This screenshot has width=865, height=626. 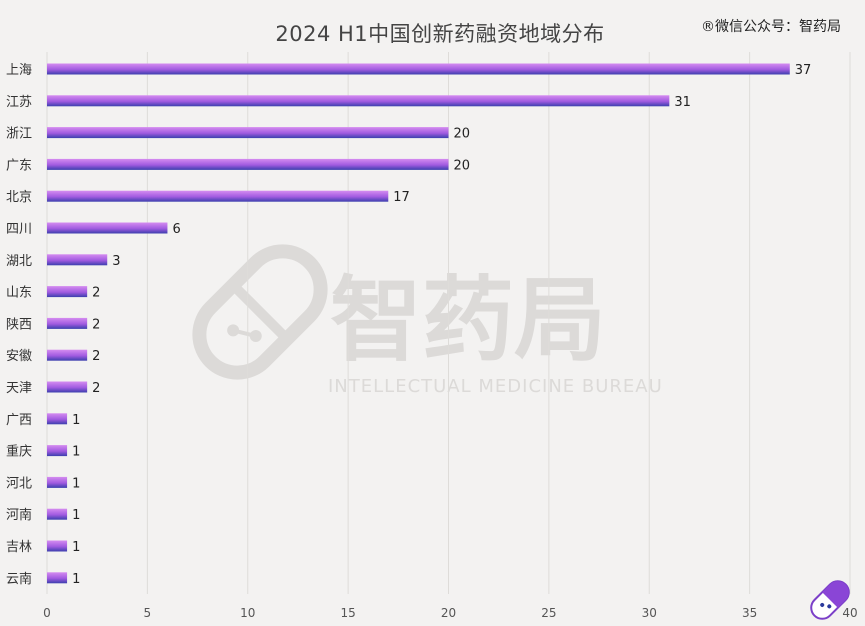 What do you see at coordinates (19, 293) in the screenshot?
I see `category-label: 山东` at bounding box center [19, 293].